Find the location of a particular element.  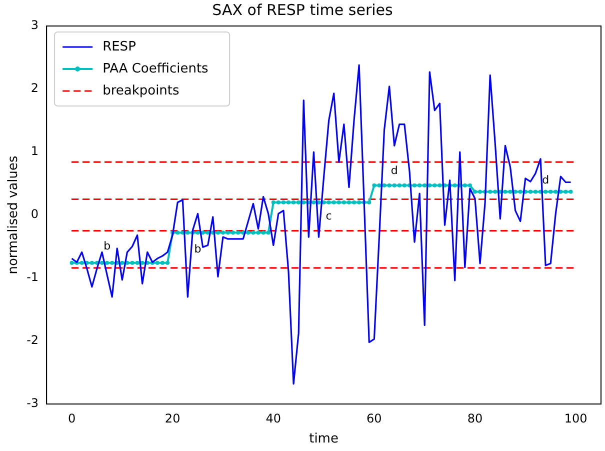

x-tick-label: 100 is located at coordinates (576, 418).